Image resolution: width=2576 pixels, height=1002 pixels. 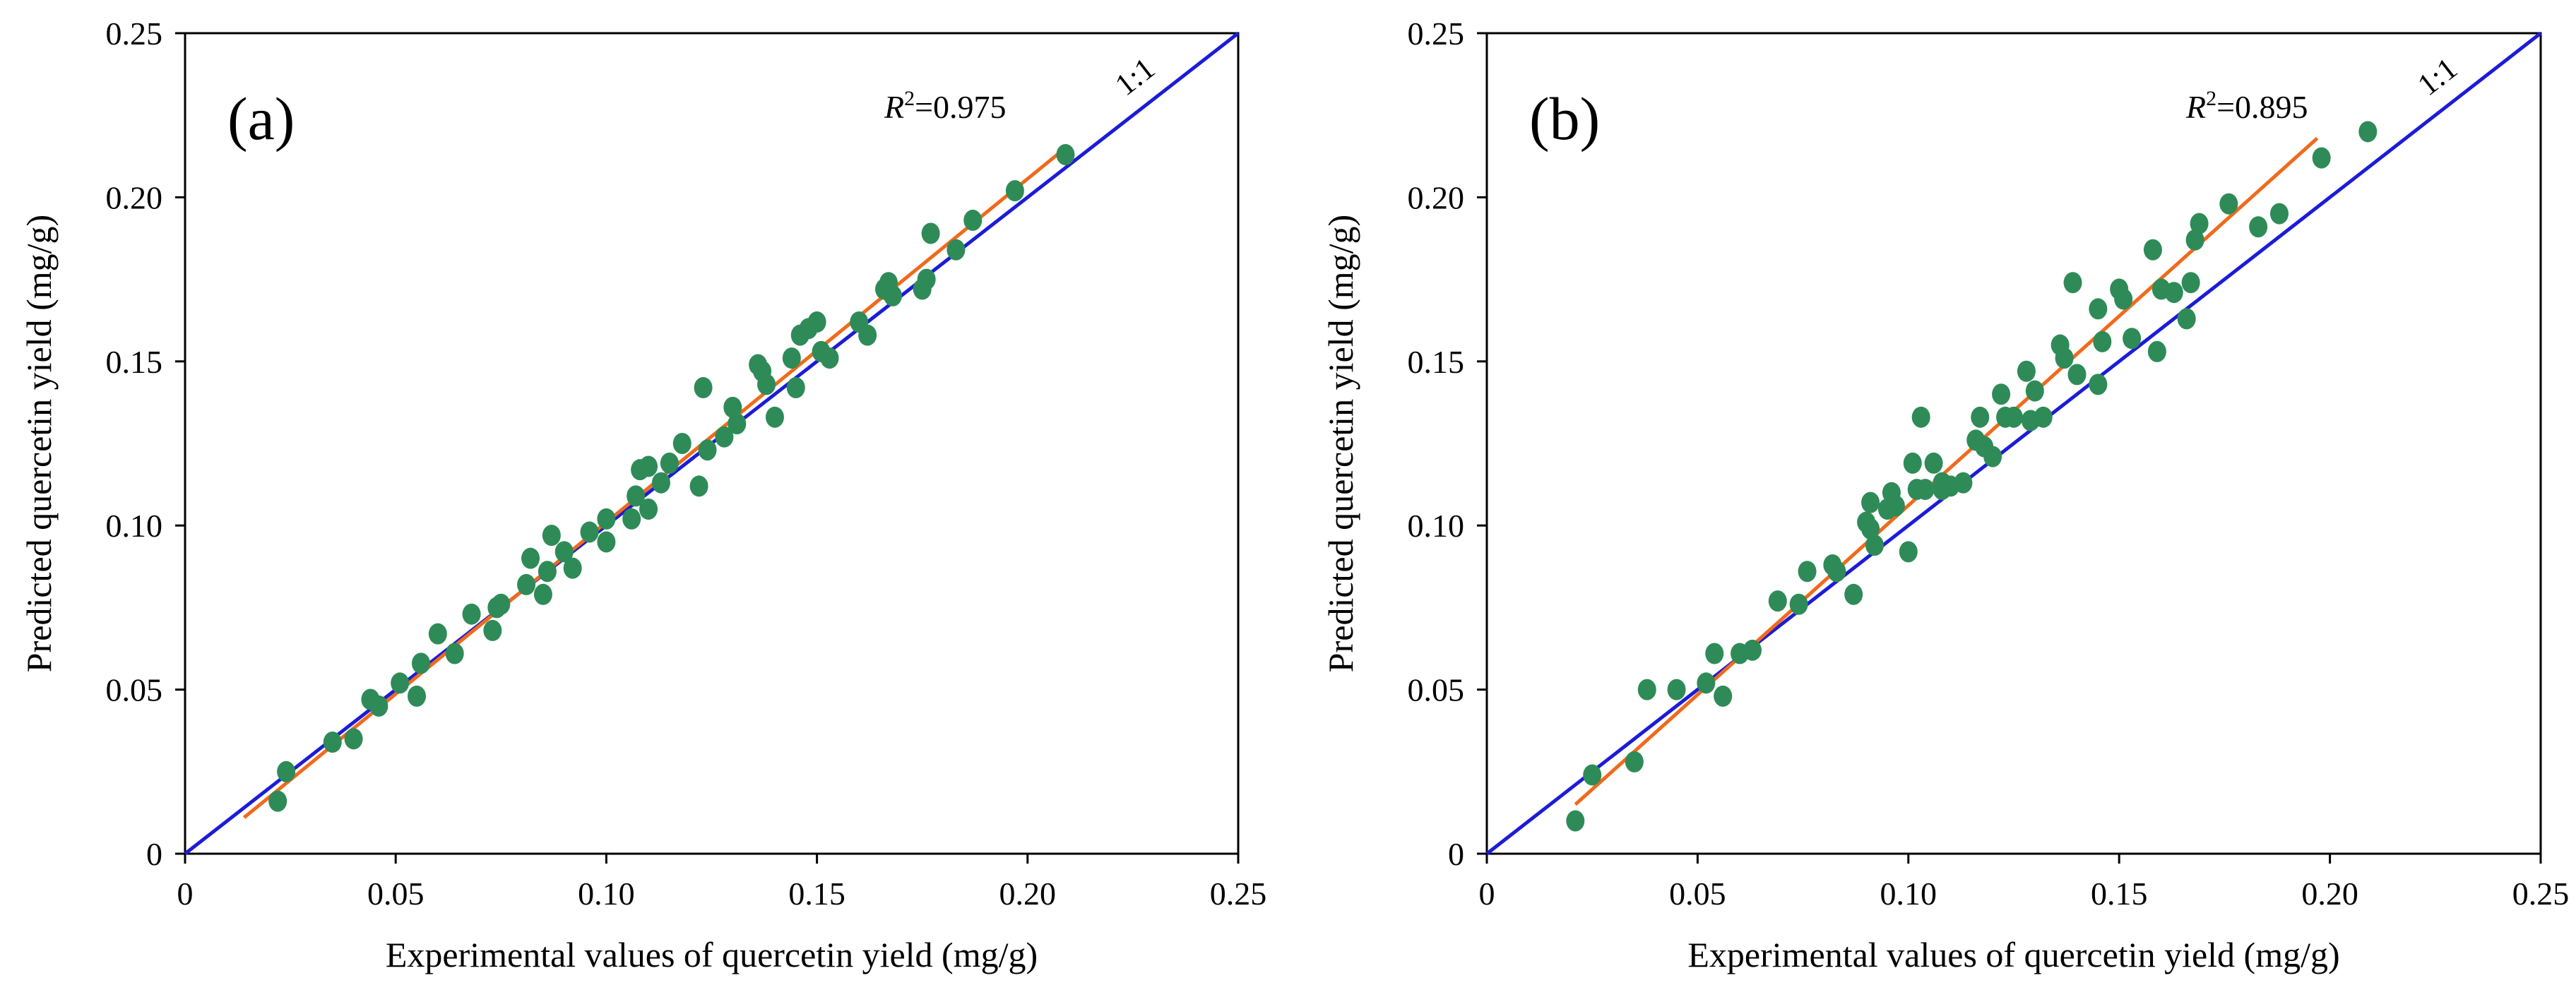 I want to click on x-tick-label: 0.10, so click(x=1908, y=894).